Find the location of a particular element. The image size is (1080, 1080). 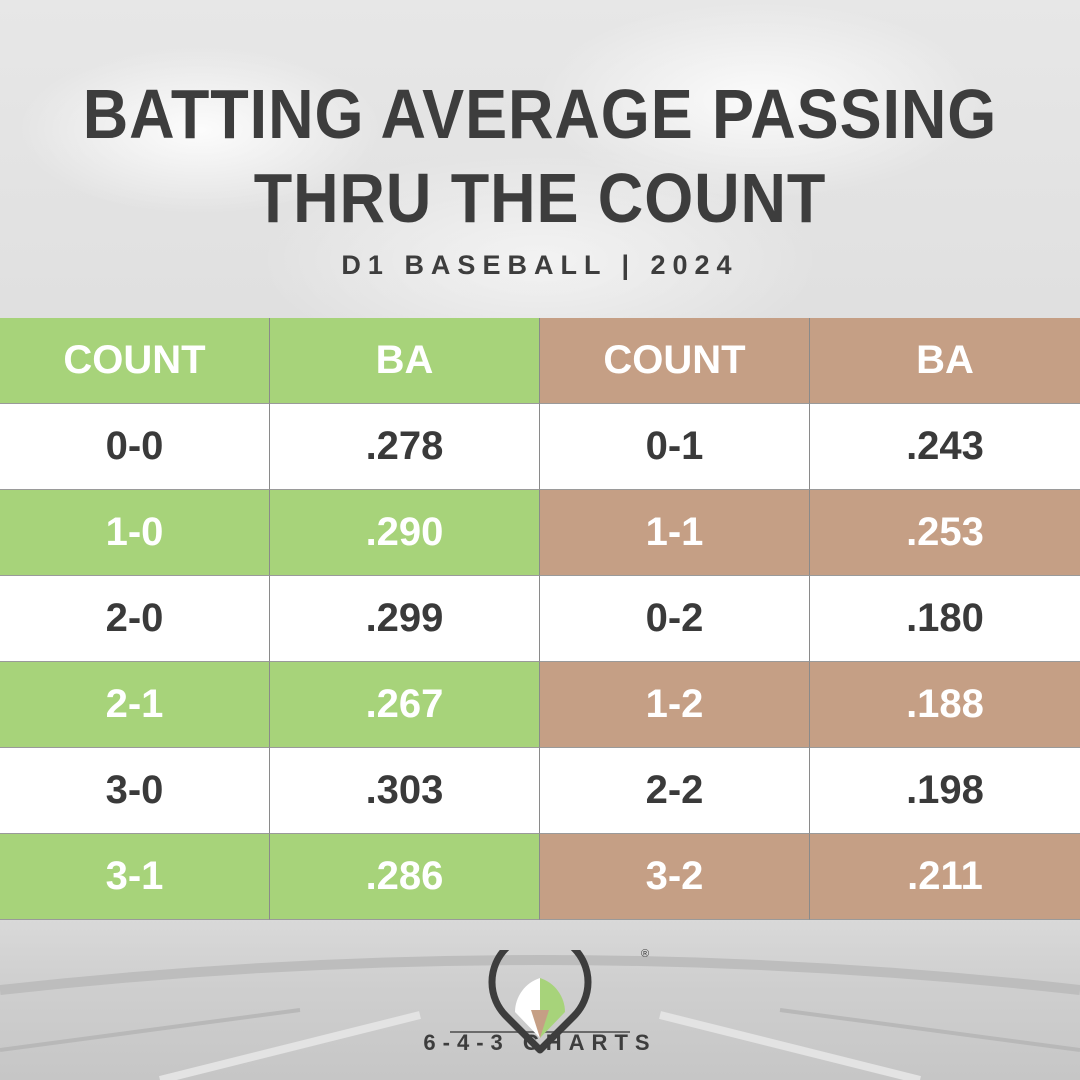

table-cell-ba: .198 is located at coordinates (945, 791).